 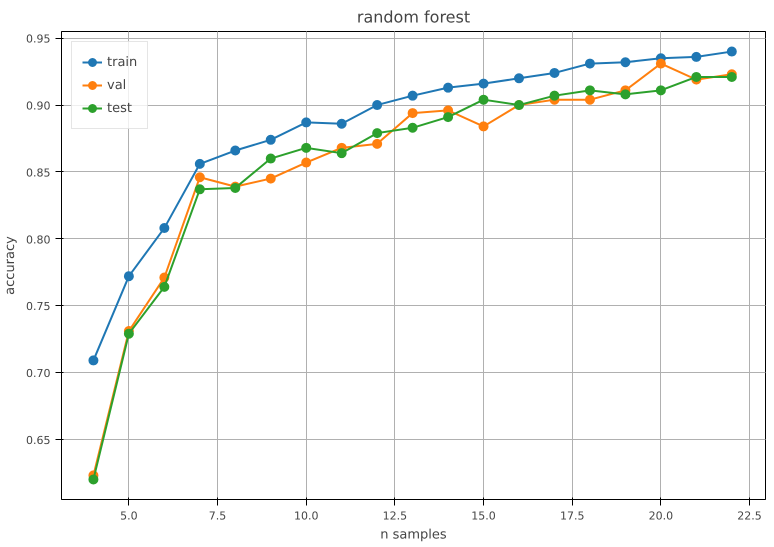 I want to click on x-axis-title: n samples, so click(x=413, y=535).